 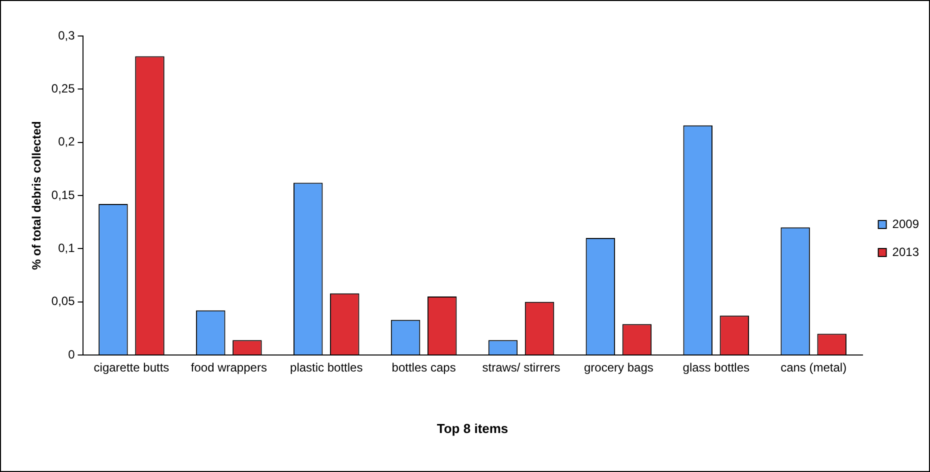 What do you see at coordinates (813, 367) in the screenshot?
I see `x-tick-label: cans (metal)` at bounding box center [813, 367].